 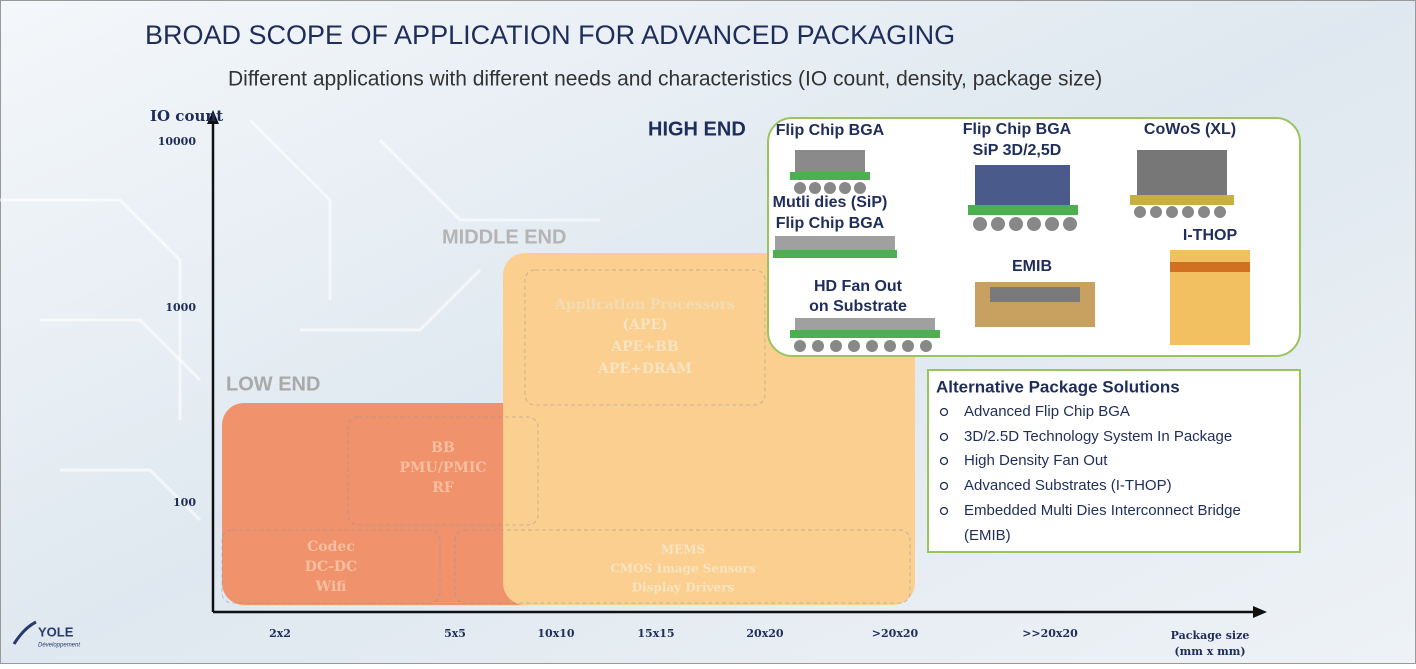 I want to click on logo-tagline: Développement, so click(x=59, y=646).